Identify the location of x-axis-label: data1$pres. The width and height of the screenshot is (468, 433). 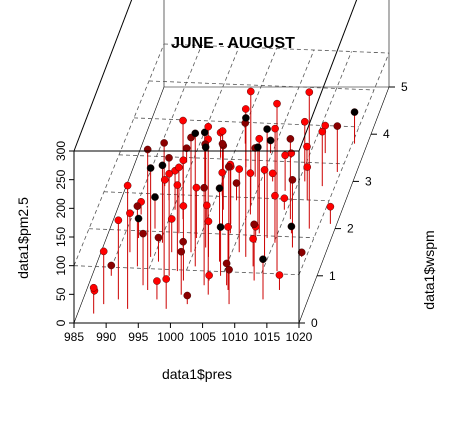
(197, 374).